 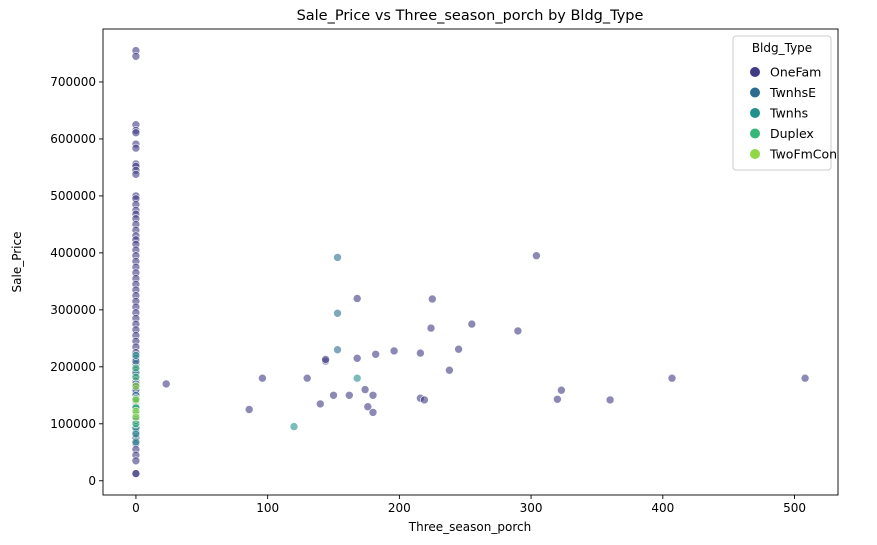 I want to click on y-tick-label: 500000, so click(x=73, y=196).